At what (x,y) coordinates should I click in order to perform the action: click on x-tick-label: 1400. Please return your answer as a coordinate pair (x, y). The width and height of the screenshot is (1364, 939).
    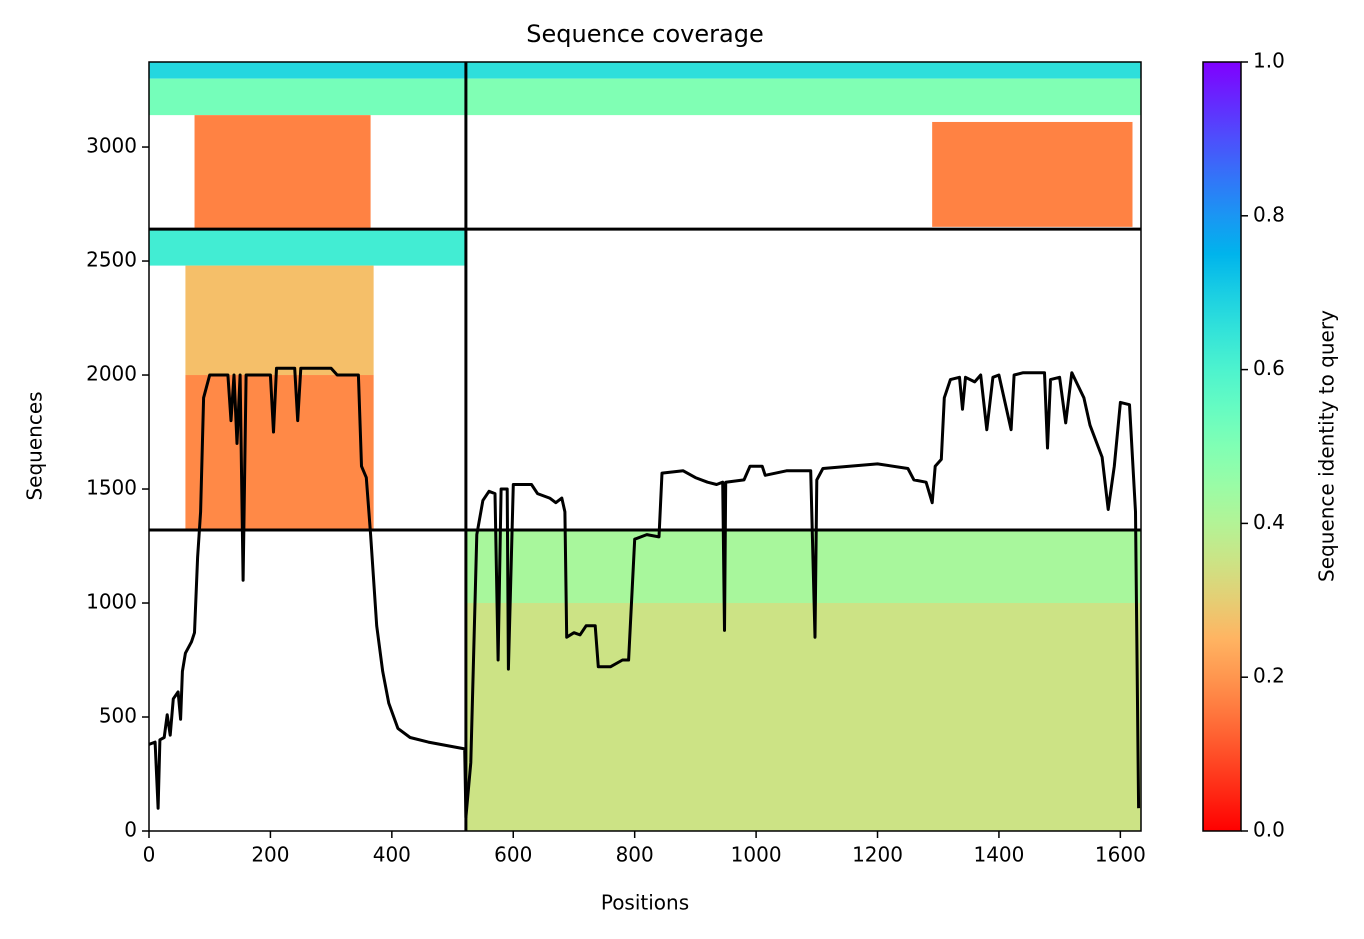
    Looking at the image, I should click on (998, 855).